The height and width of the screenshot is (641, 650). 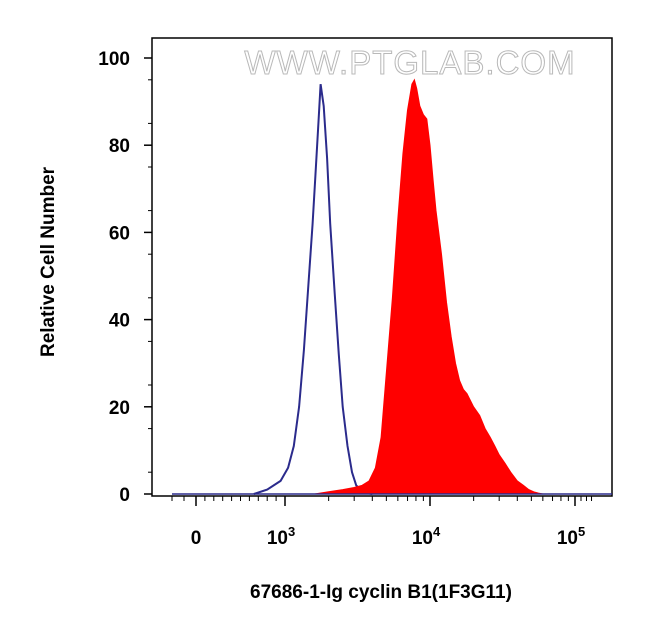 What do you see at coordinates (313, 289) in the screenshot?
I see `series-outline-histogram` at bounding box center [313, 289].